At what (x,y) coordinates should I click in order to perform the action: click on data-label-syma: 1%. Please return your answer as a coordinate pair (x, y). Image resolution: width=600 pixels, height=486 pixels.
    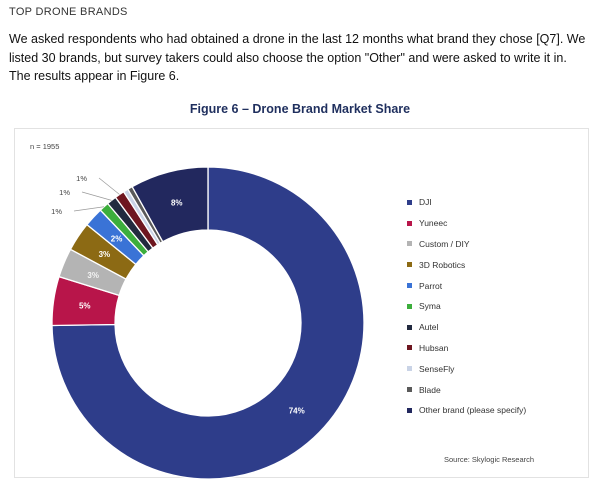
    Looking at the image, I should click on (56, 211).